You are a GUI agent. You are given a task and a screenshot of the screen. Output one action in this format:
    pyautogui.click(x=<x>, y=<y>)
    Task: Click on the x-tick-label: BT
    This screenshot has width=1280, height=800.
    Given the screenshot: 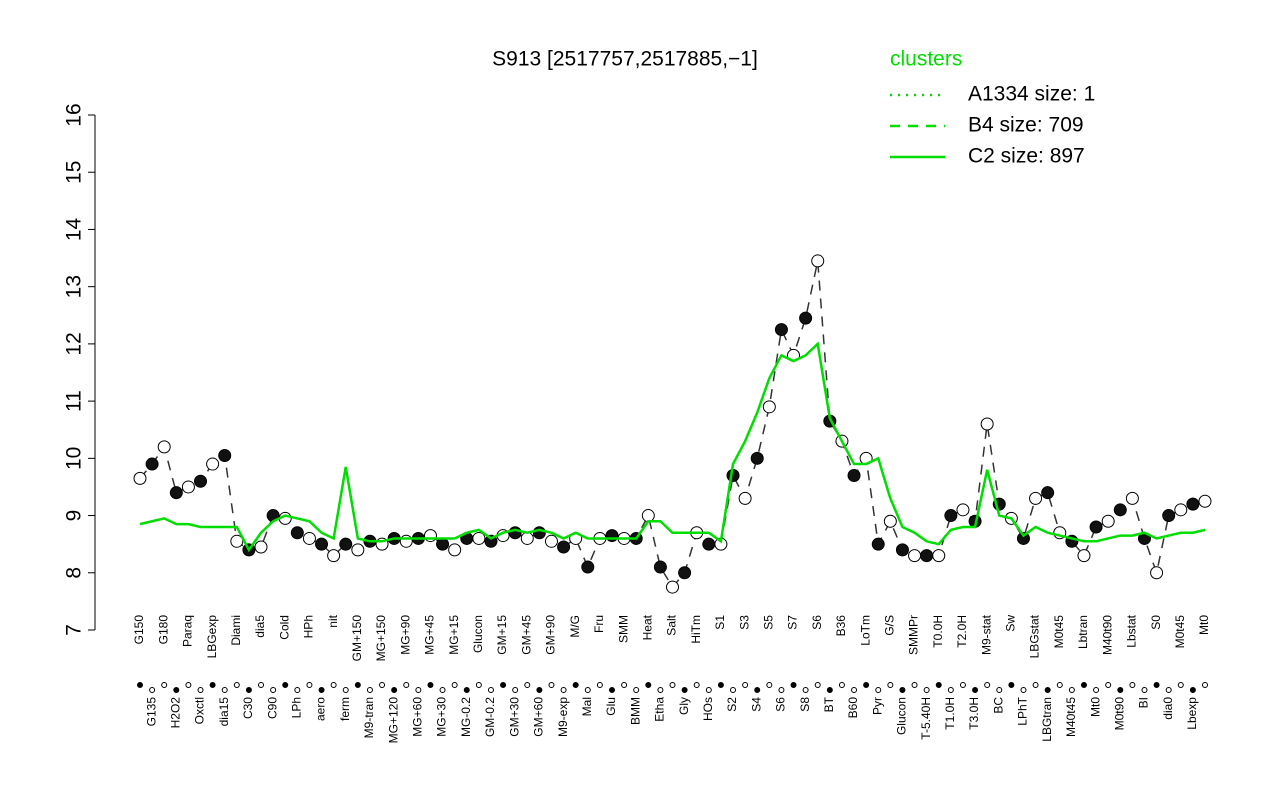 What is the action you would take?
    pyautogui.click(x=829, y=704)
    